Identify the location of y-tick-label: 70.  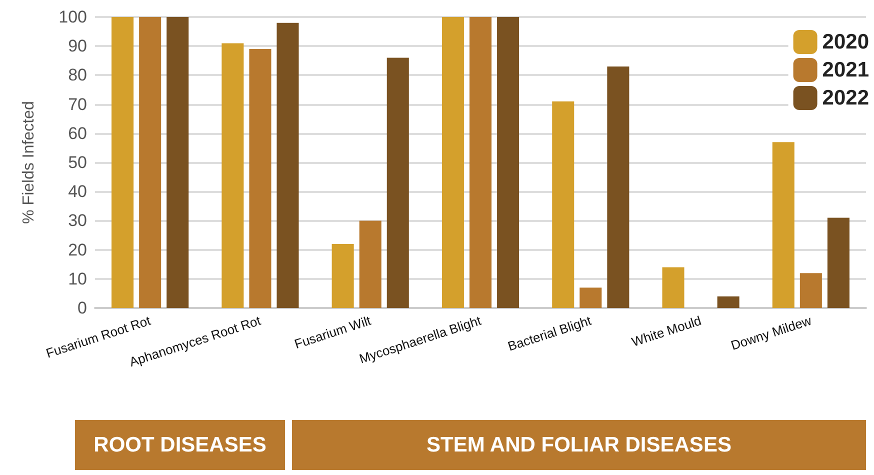
(77, 104).